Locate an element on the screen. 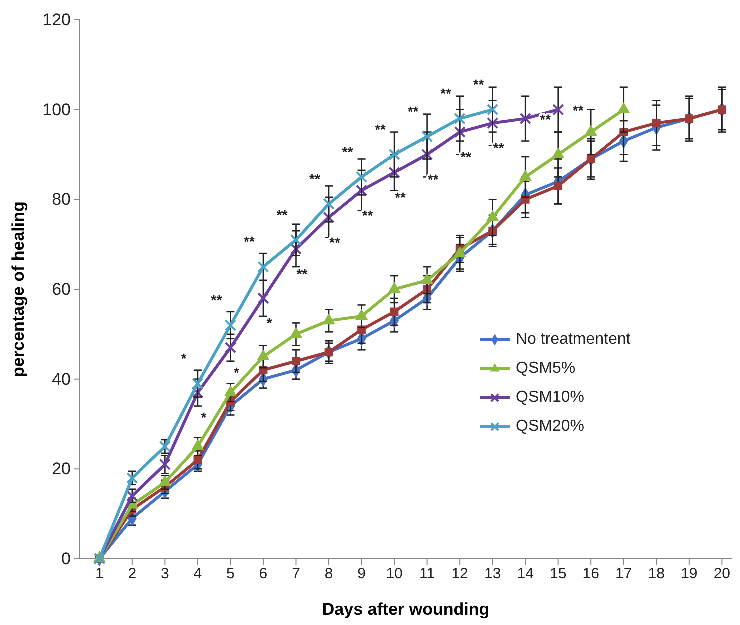 The width and height of the screenshot is (740, 625). x-tick-label: 8 is located at coordinates (329, 574).